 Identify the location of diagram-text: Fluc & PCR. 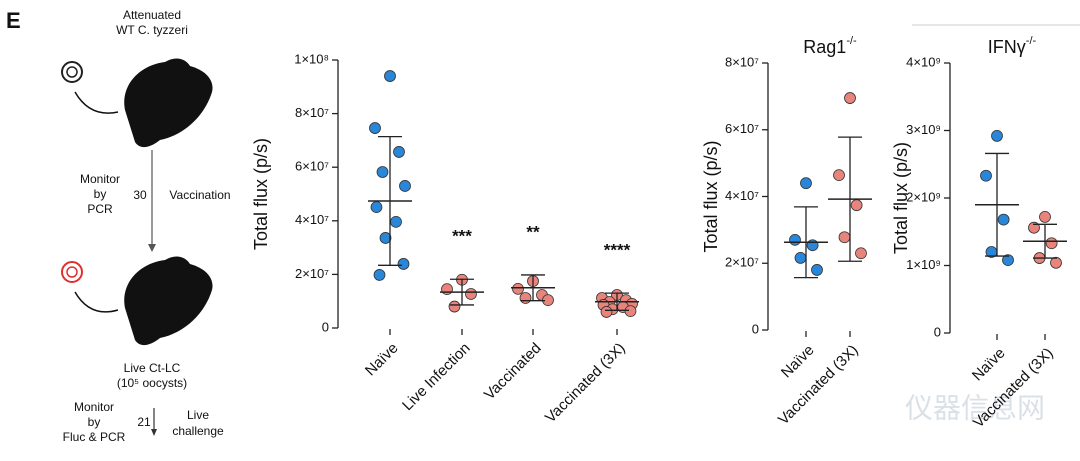
(94, 437).